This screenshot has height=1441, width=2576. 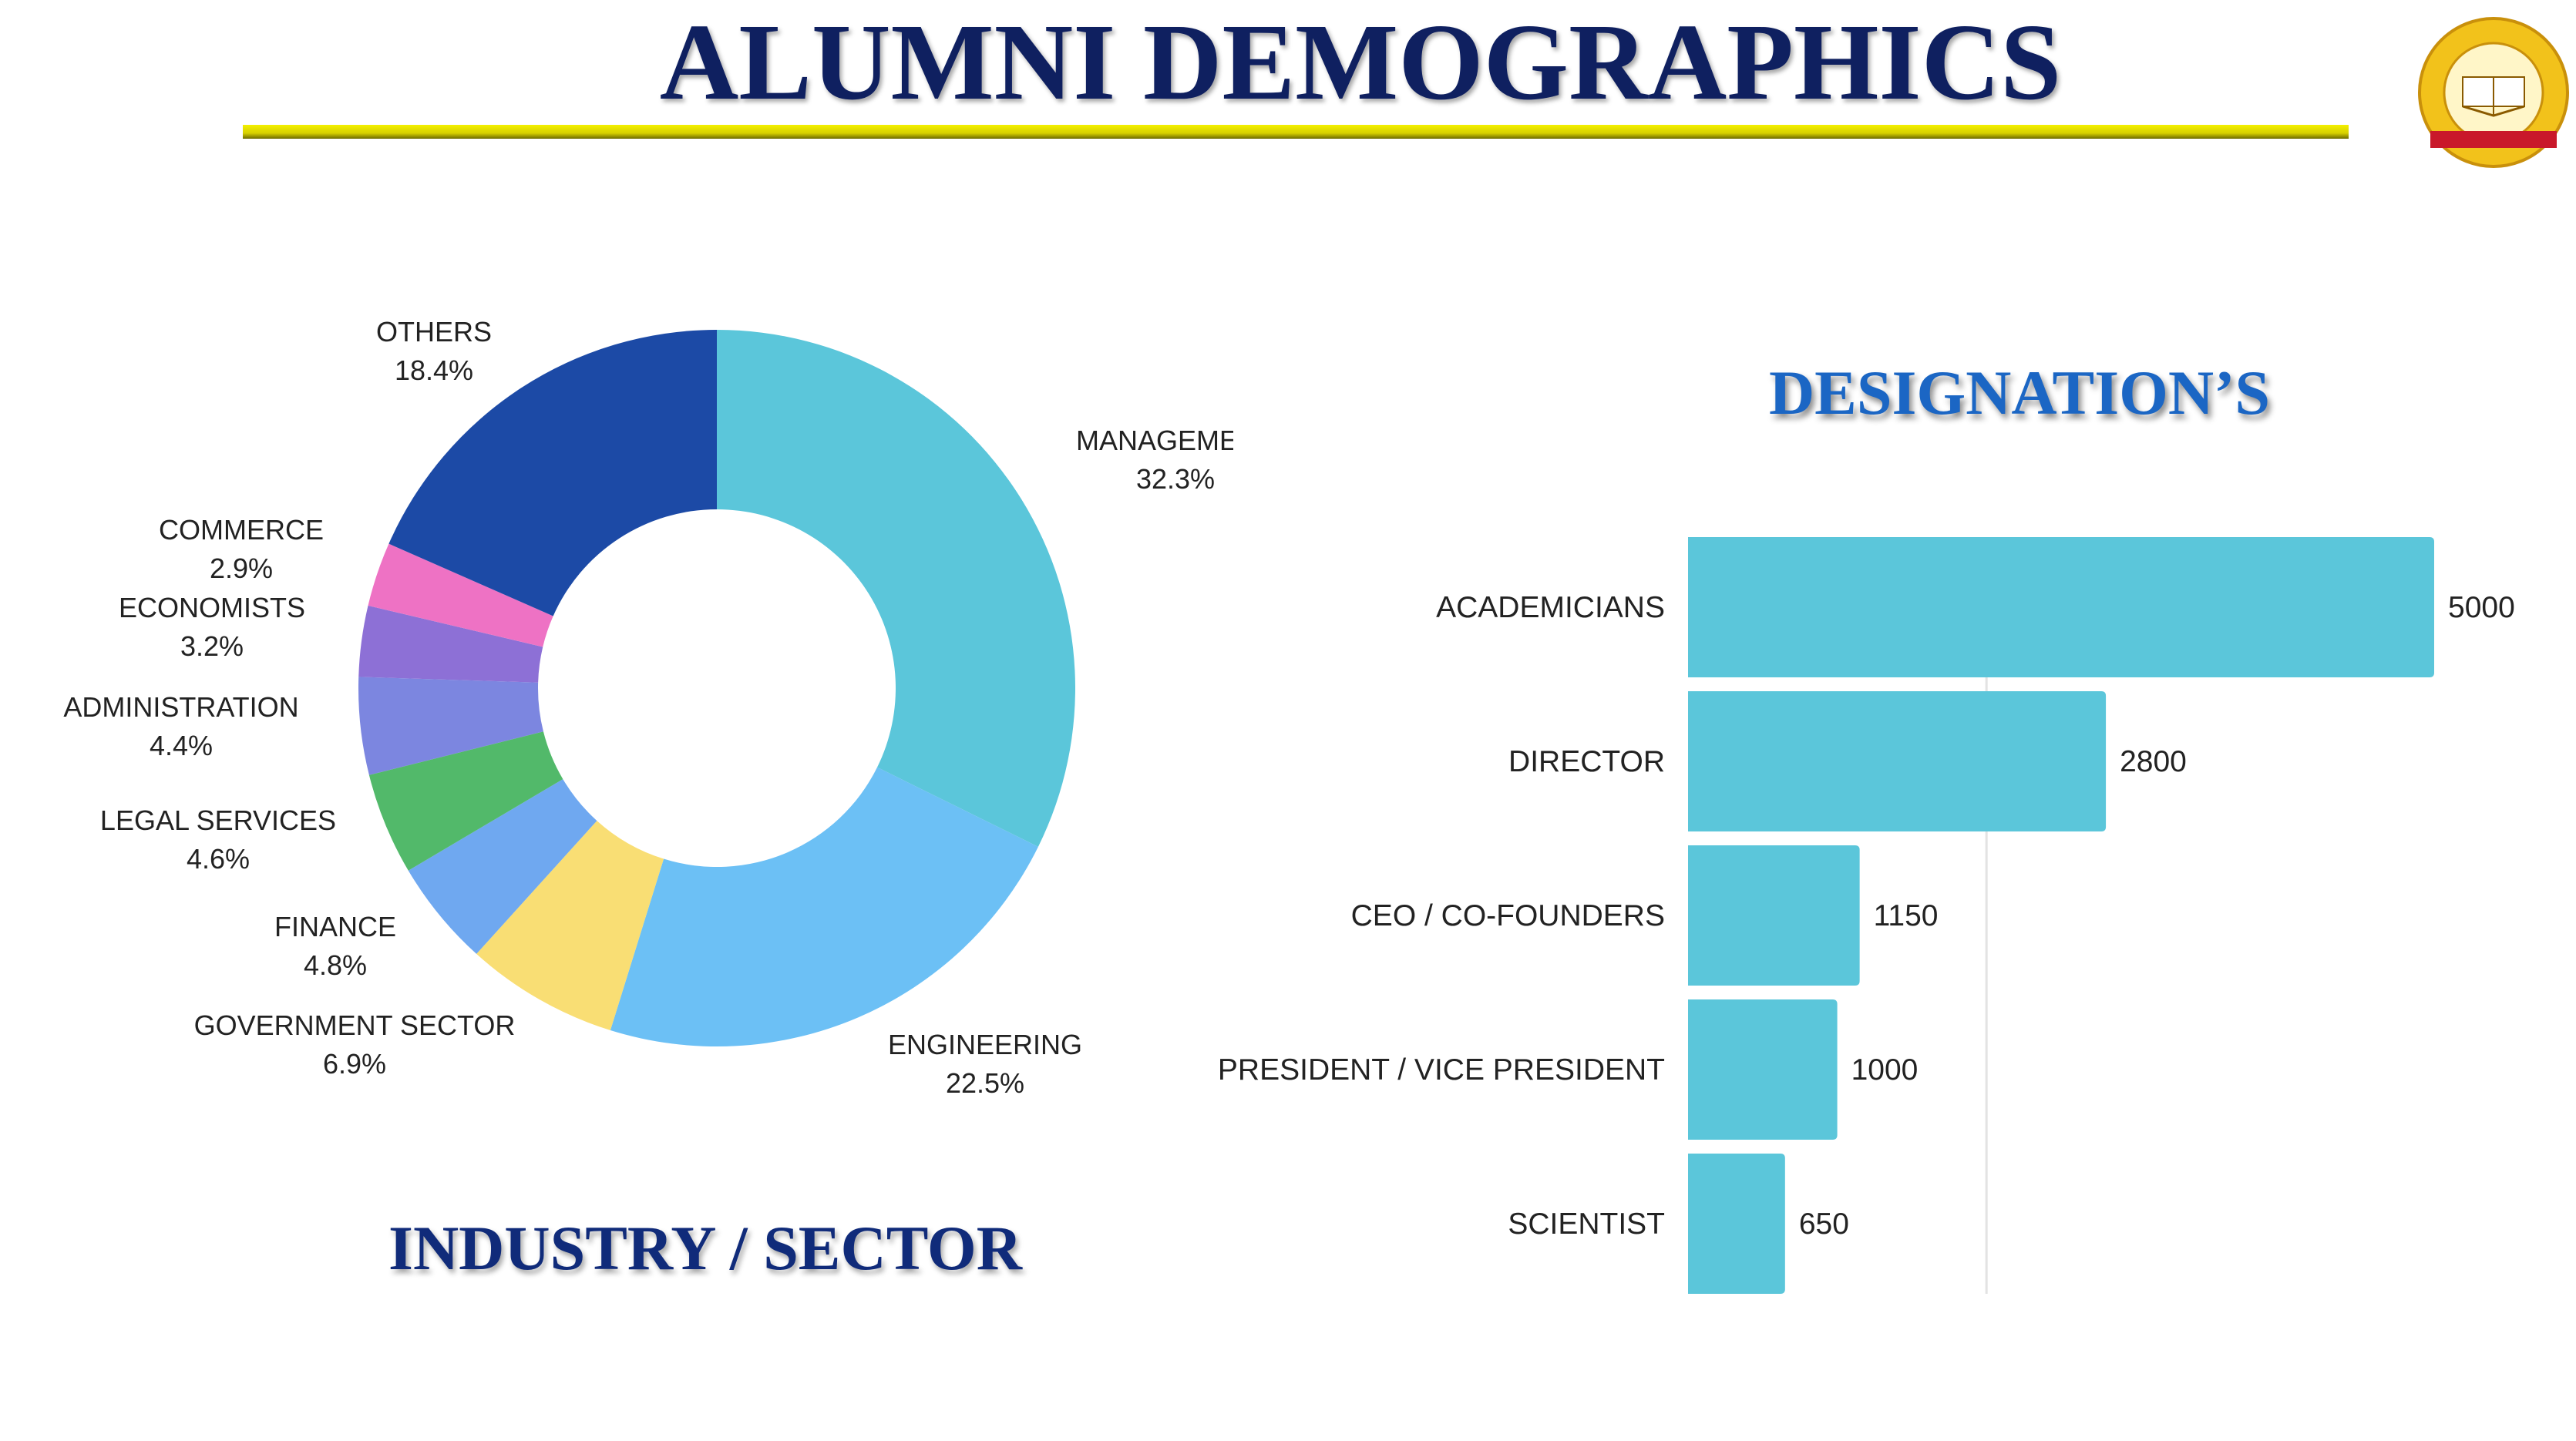 I want to click on bar-value-label-academicians: 5000, so click(x=2481, y=607).